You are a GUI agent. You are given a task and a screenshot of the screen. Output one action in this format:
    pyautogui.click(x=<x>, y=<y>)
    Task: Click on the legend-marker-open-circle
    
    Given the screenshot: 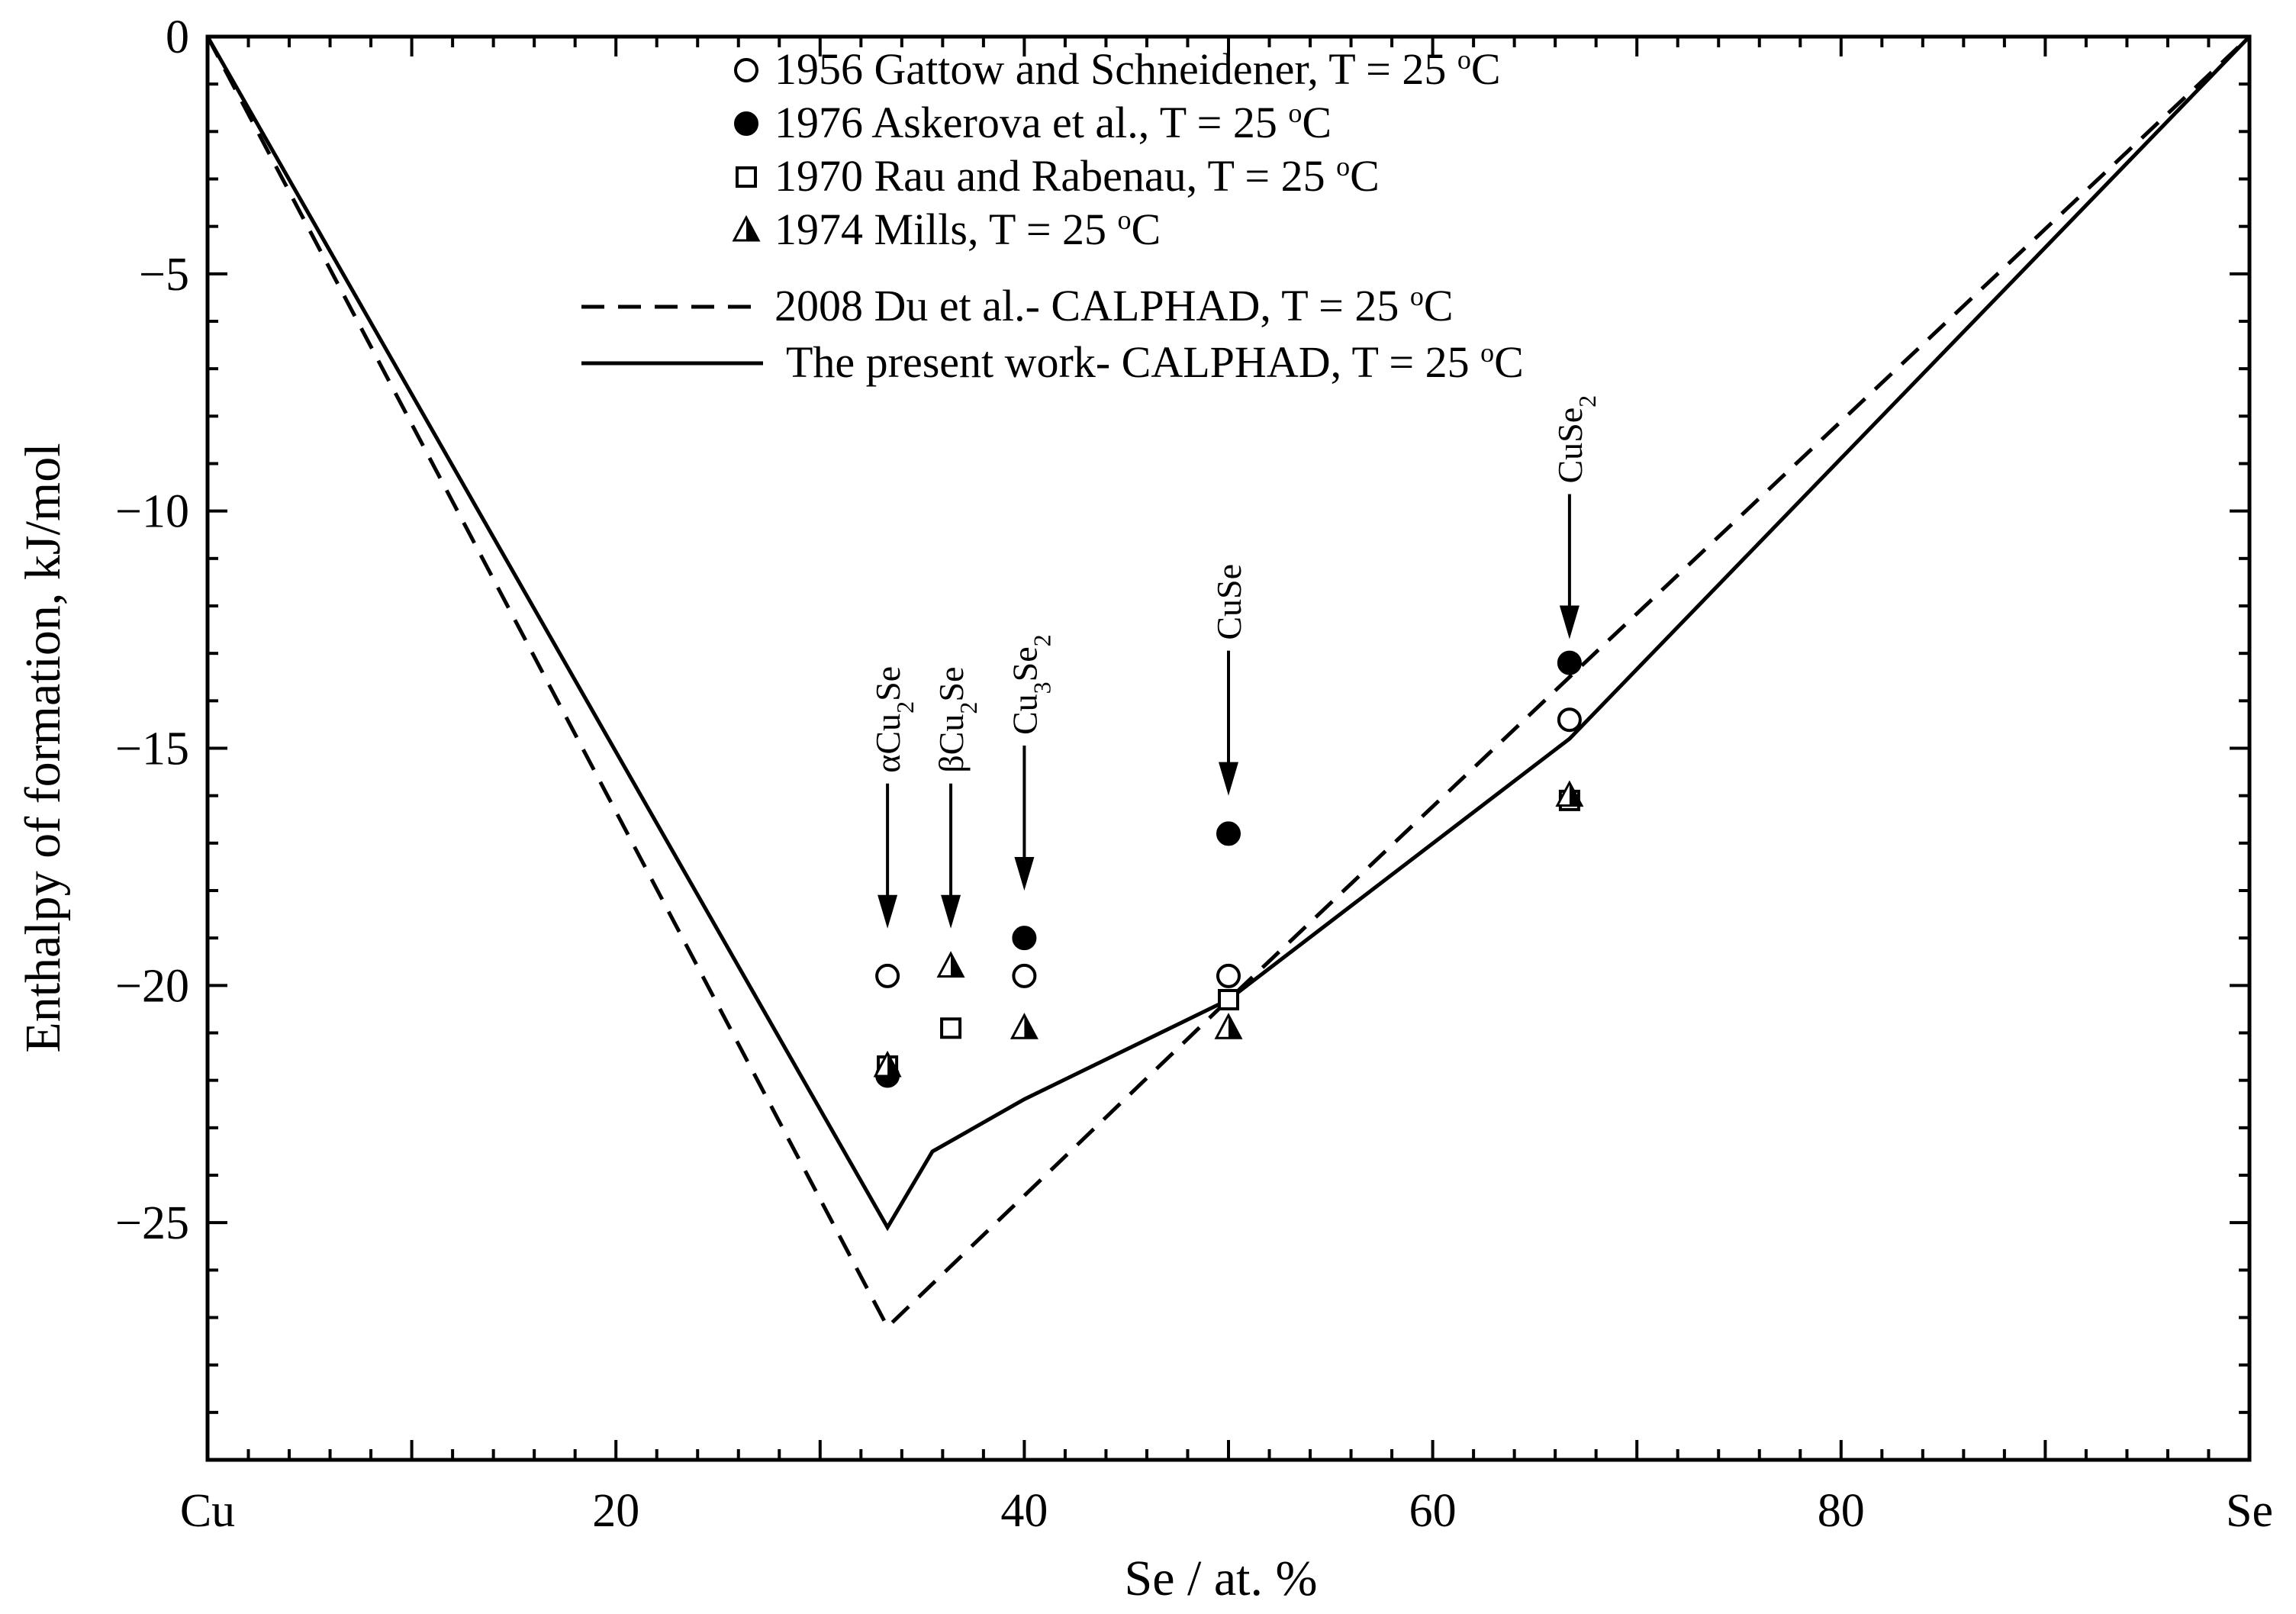 What is the action you would take?
    pyautogui.click(x=746, y=70)
    